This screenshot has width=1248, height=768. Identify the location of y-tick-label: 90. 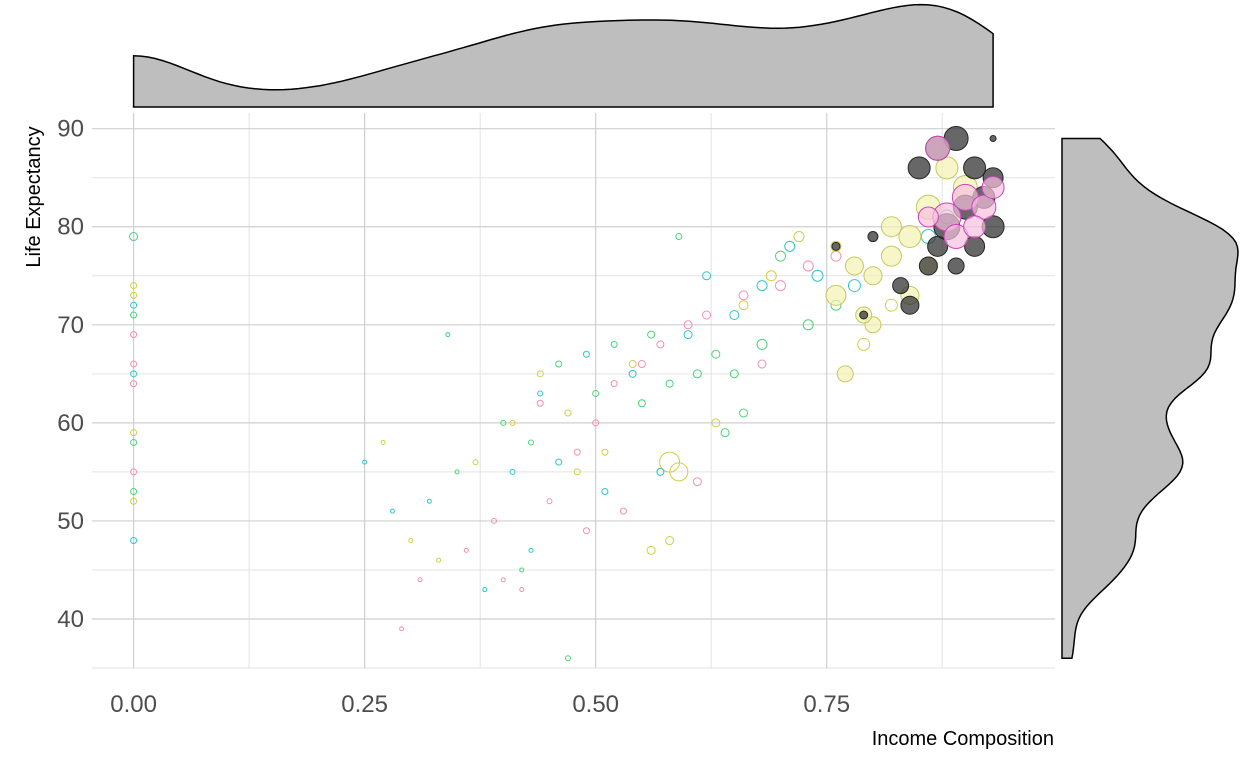
(70, 129).